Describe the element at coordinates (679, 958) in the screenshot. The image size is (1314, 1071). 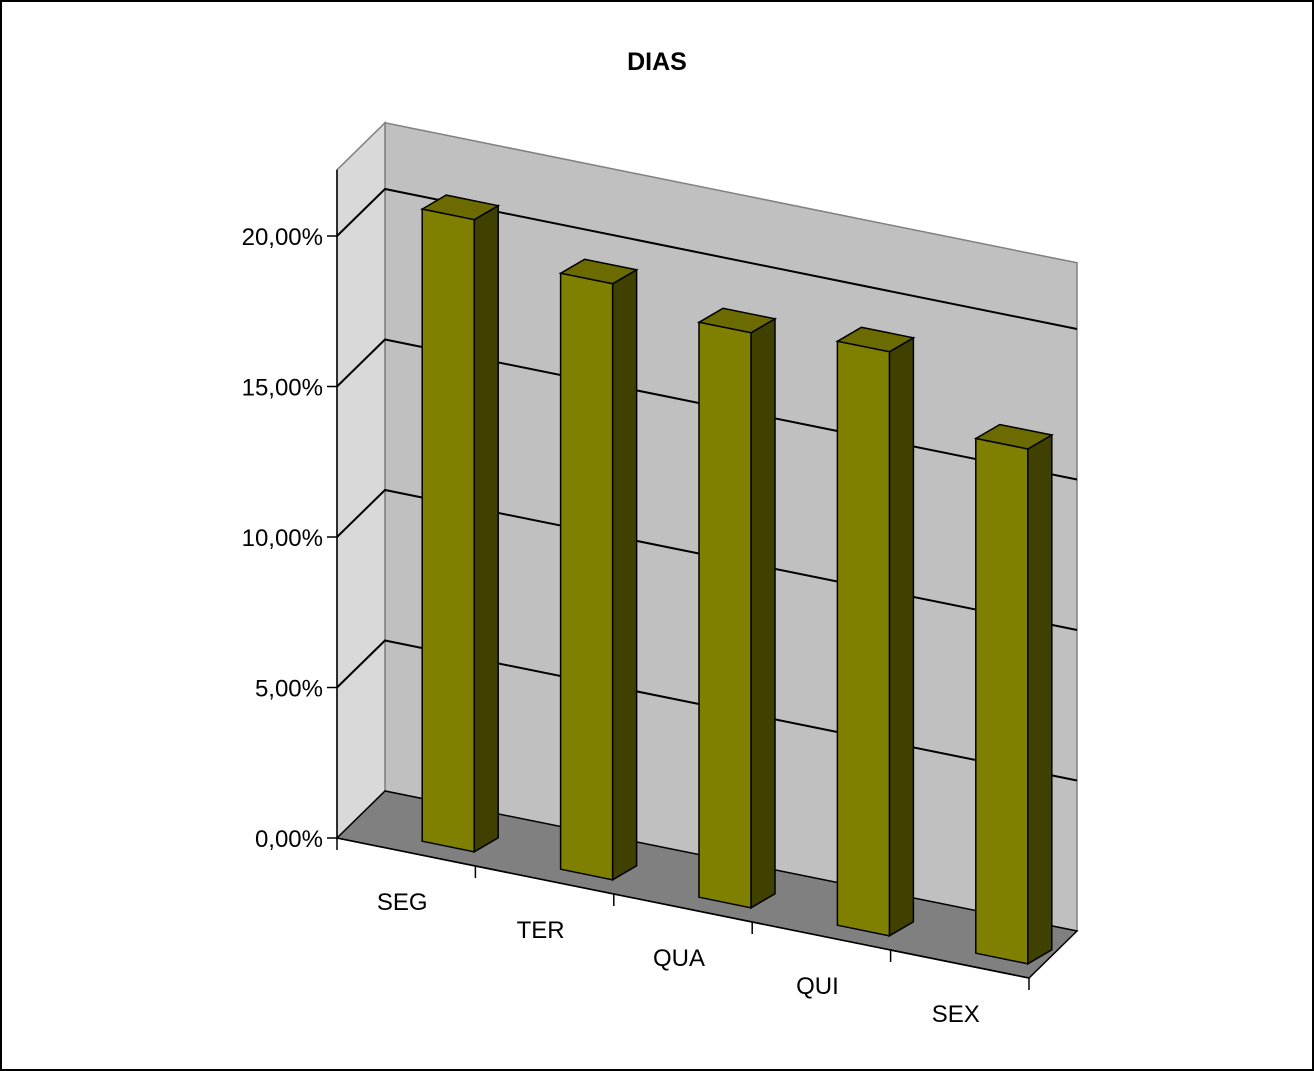
I see `x-tick-label-qua: QUA` at that location.